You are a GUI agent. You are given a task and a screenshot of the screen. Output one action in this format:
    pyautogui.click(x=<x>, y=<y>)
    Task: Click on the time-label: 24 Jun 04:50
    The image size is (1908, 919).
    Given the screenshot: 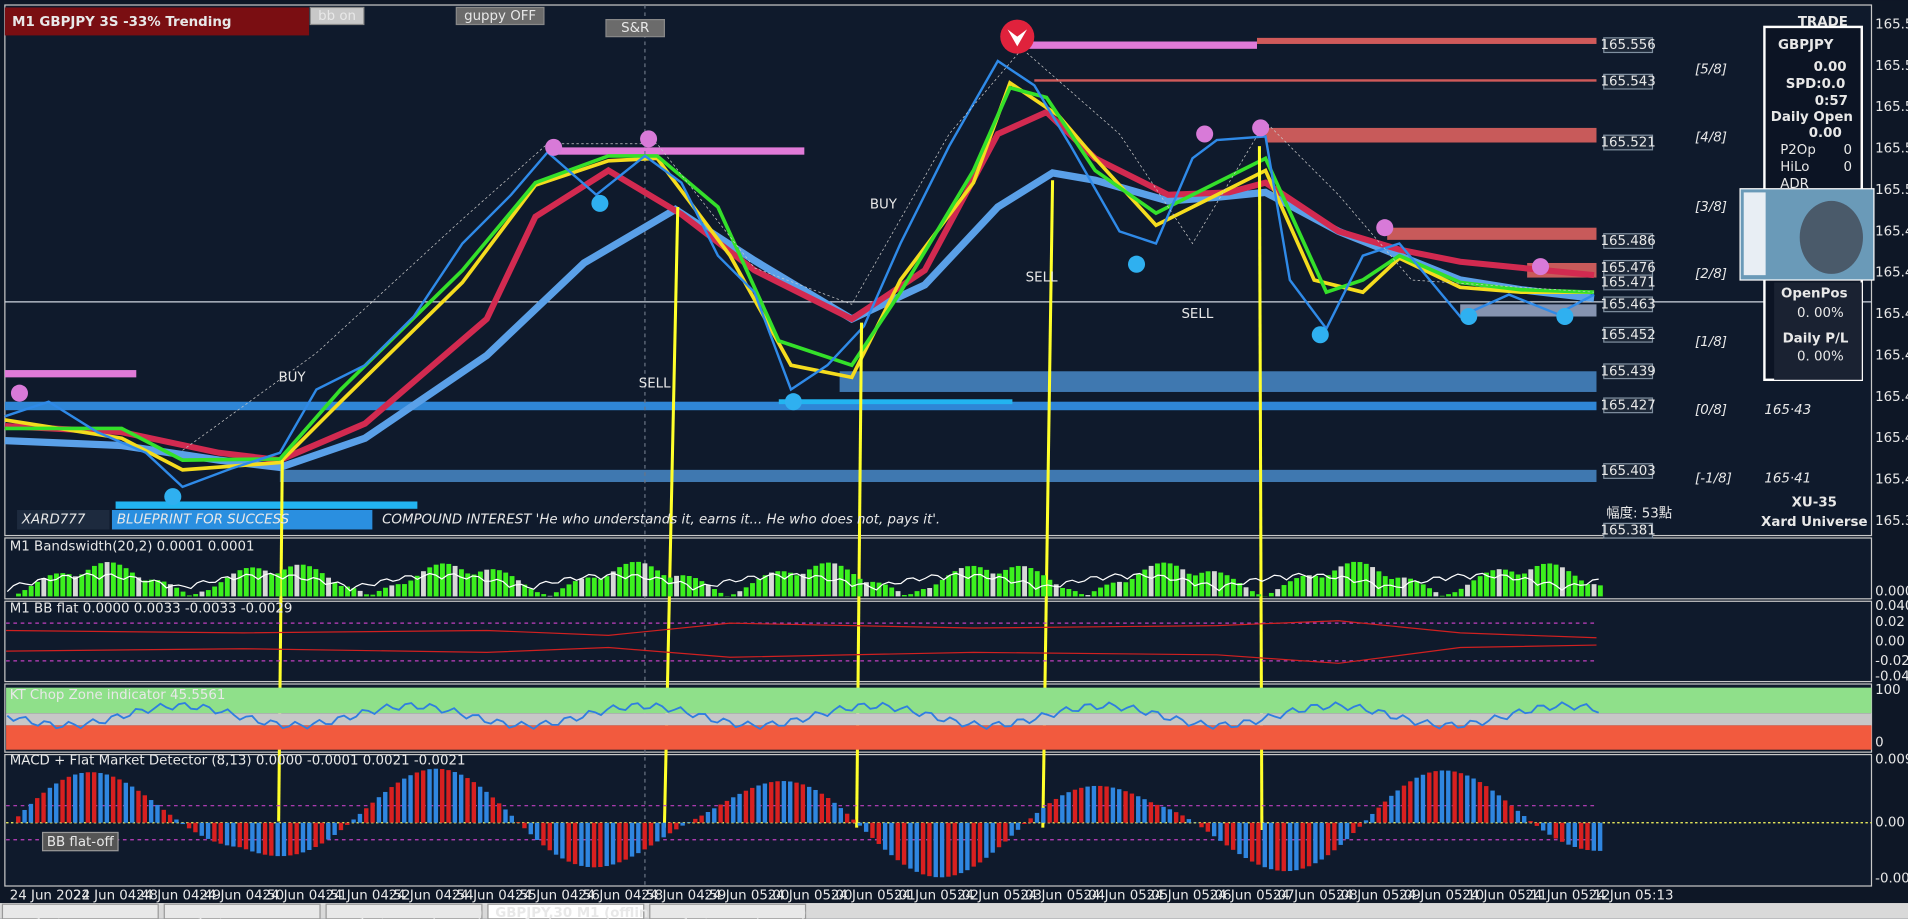 What is the action you would take?
    pyautogui.click(x=241, y=896)
    